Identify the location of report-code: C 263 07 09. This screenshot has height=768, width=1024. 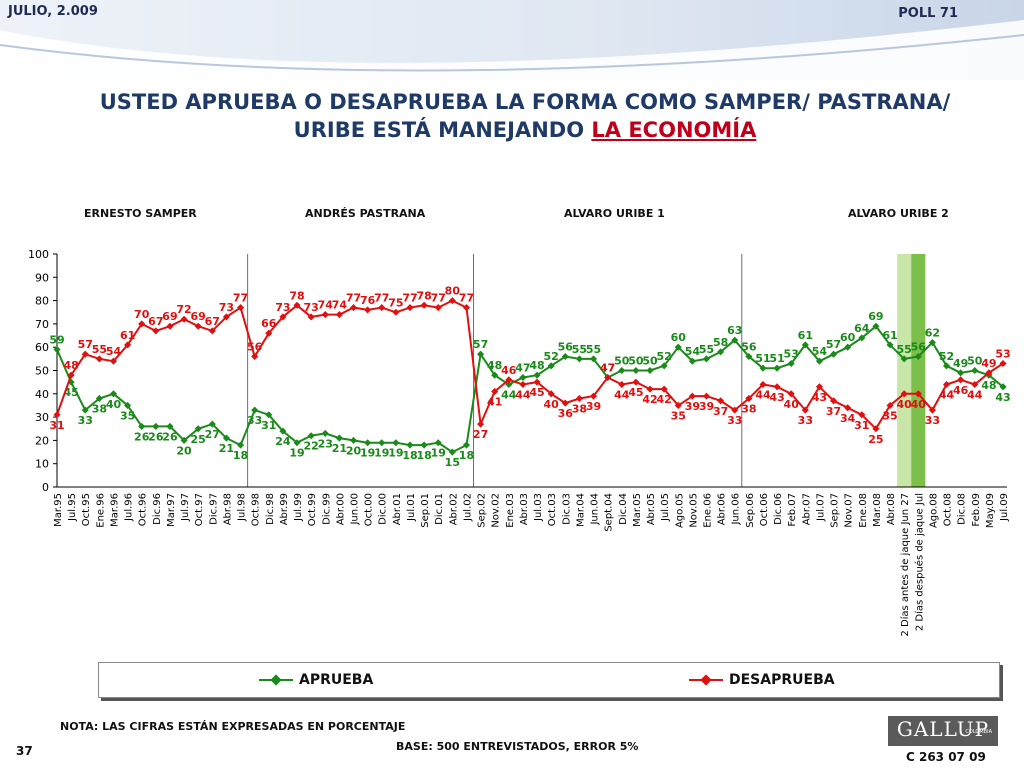
(946, 757).